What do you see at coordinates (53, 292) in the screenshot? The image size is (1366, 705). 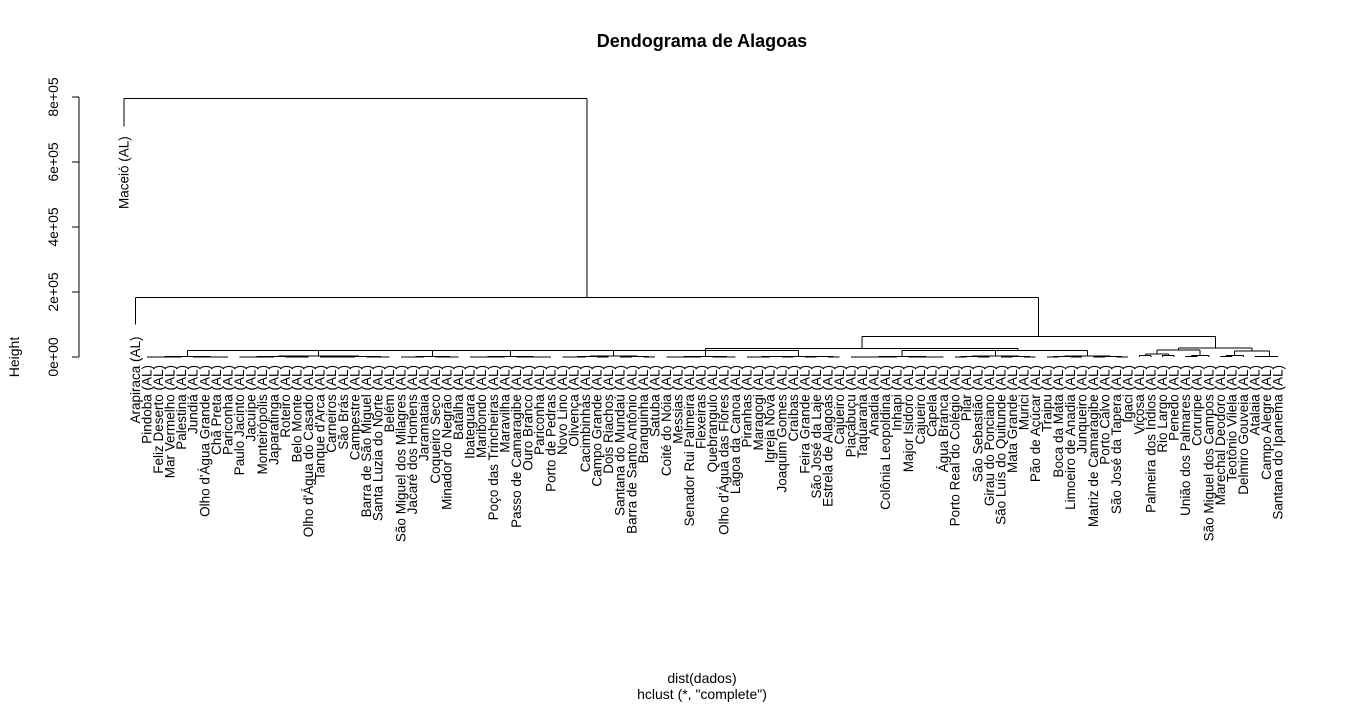 I see `y-tick-label: 2e+05` at bounding box center [53, 292].